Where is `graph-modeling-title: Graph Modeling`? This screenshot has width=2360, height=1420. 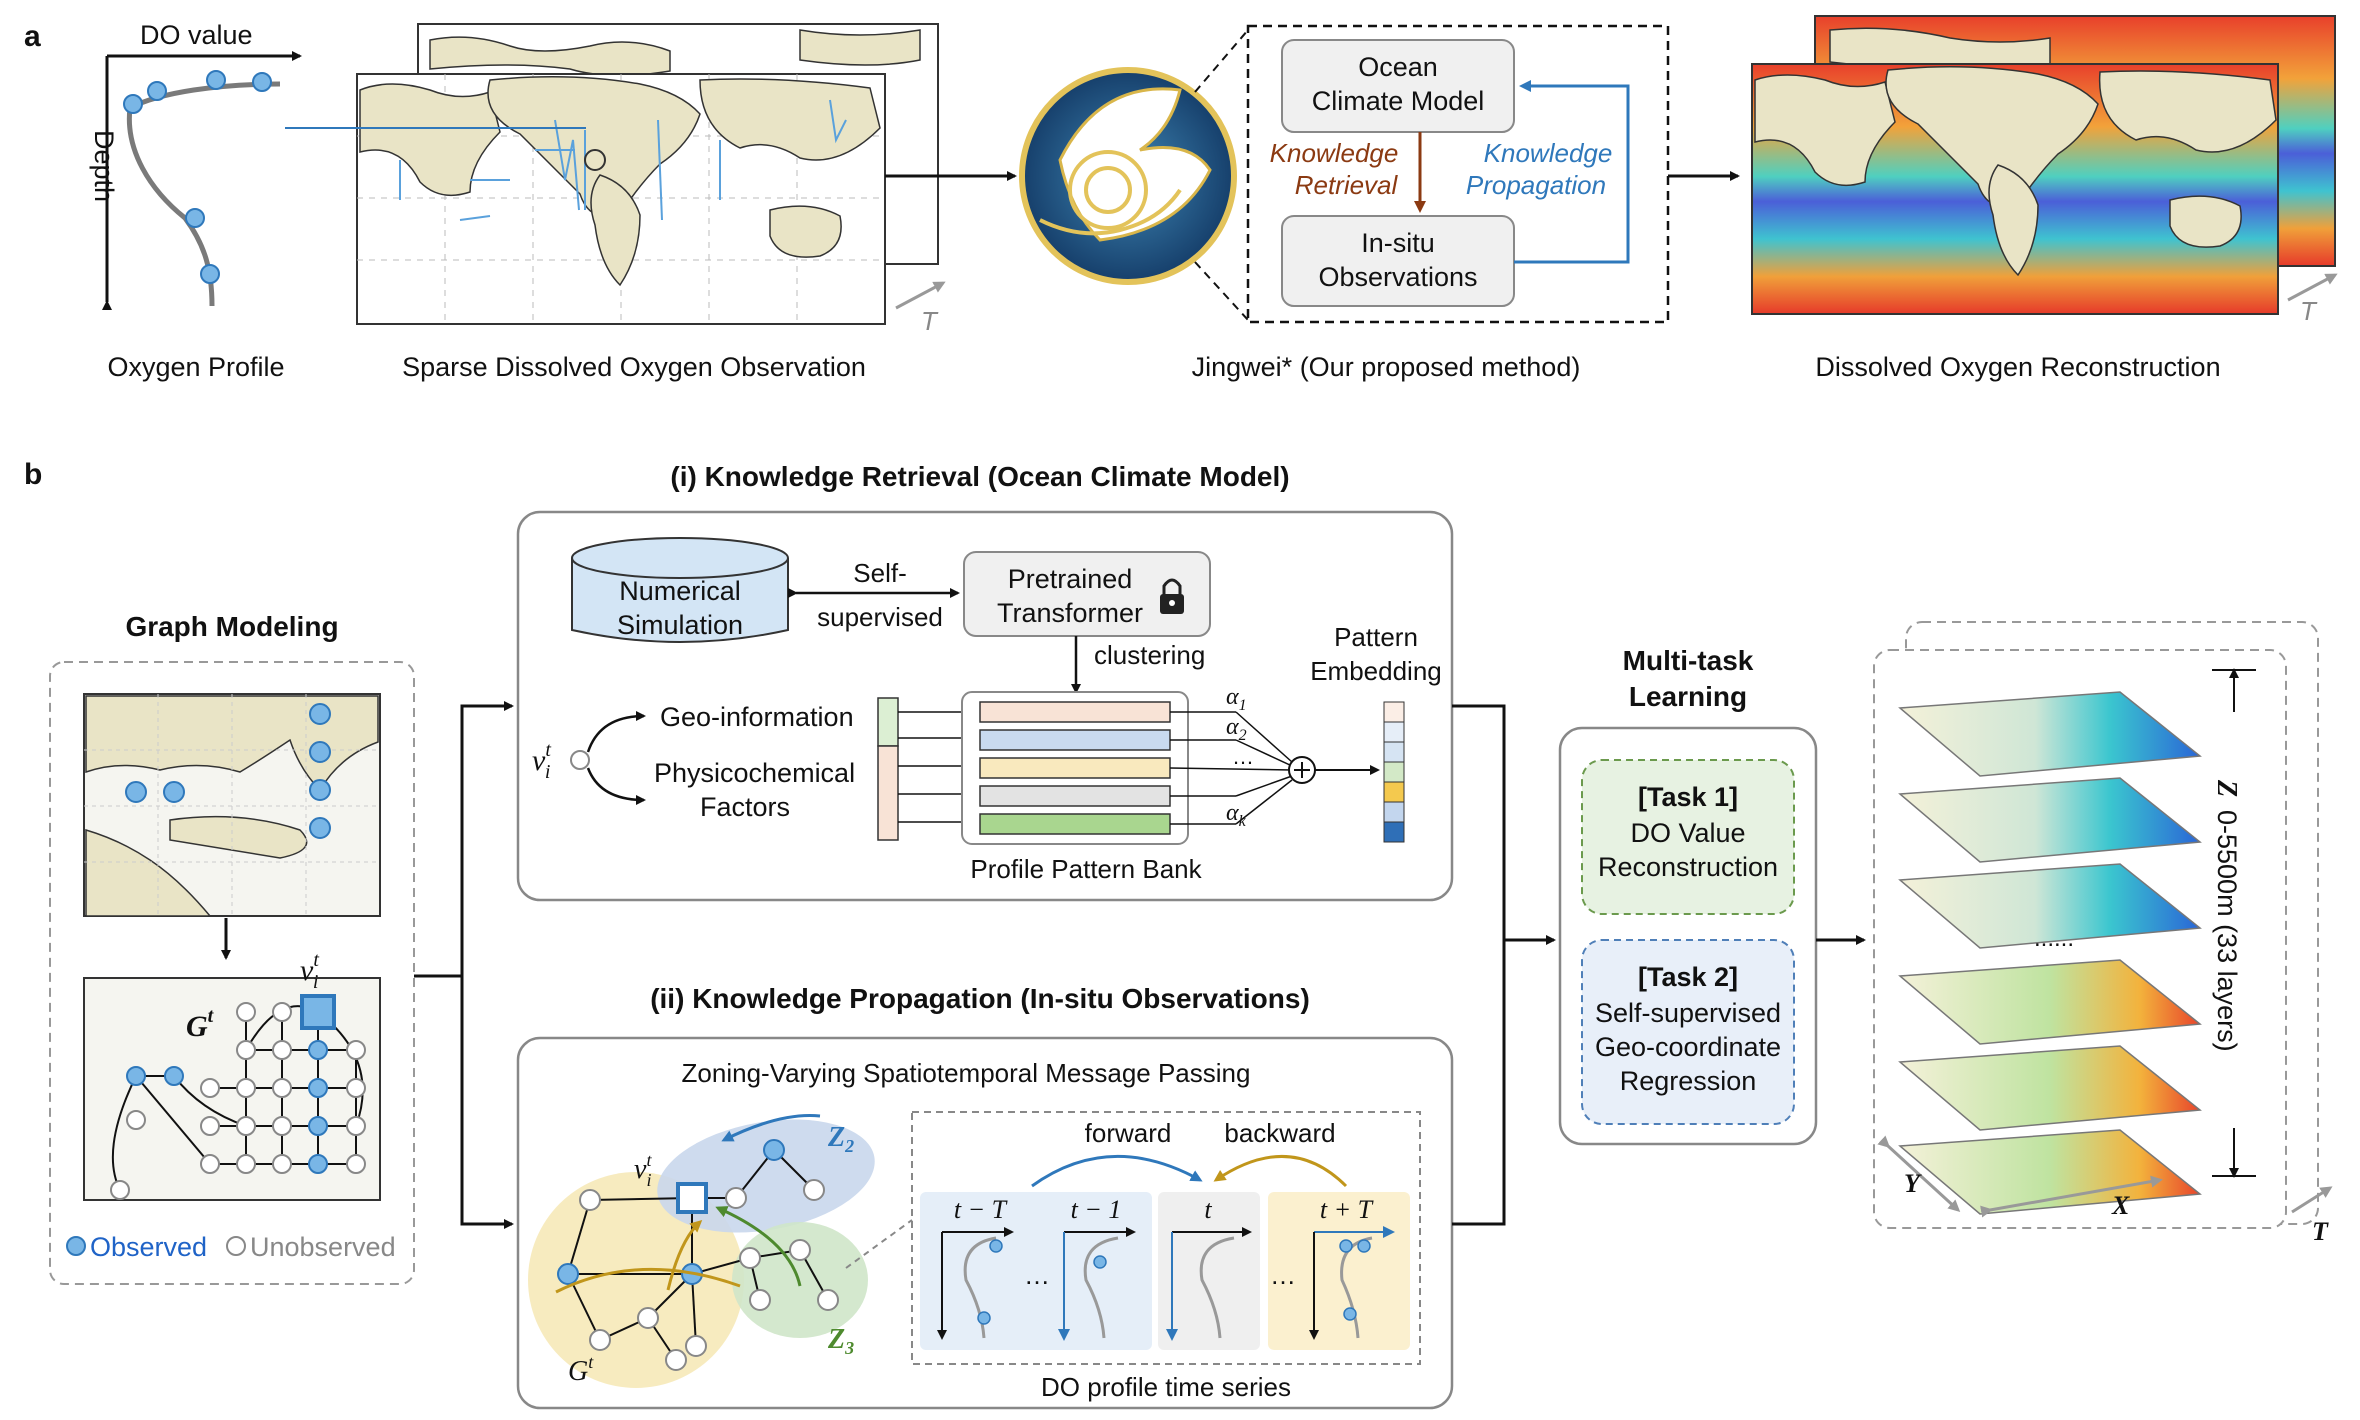 graph-modeling-title: Graph Modeling is located at coordinates (231, 626).